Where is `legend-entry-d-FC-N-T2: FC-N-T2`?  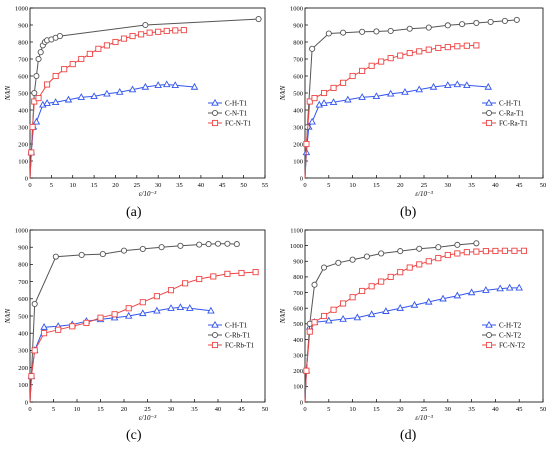
legend-entry-d-FC-N-T2: FC-N-T2 is located at coordinates (512, 346).